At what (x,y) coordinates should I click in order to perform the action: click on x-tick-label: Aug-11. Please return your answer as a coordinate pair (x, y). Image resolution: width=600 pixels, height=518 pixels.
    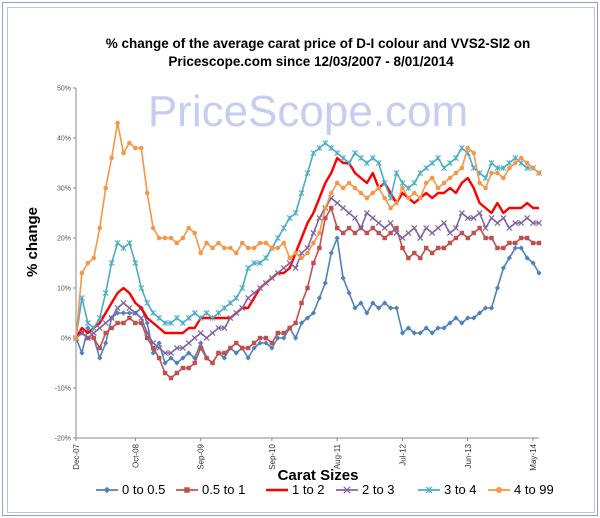
    Looking at the image, I should click on (337, 456).